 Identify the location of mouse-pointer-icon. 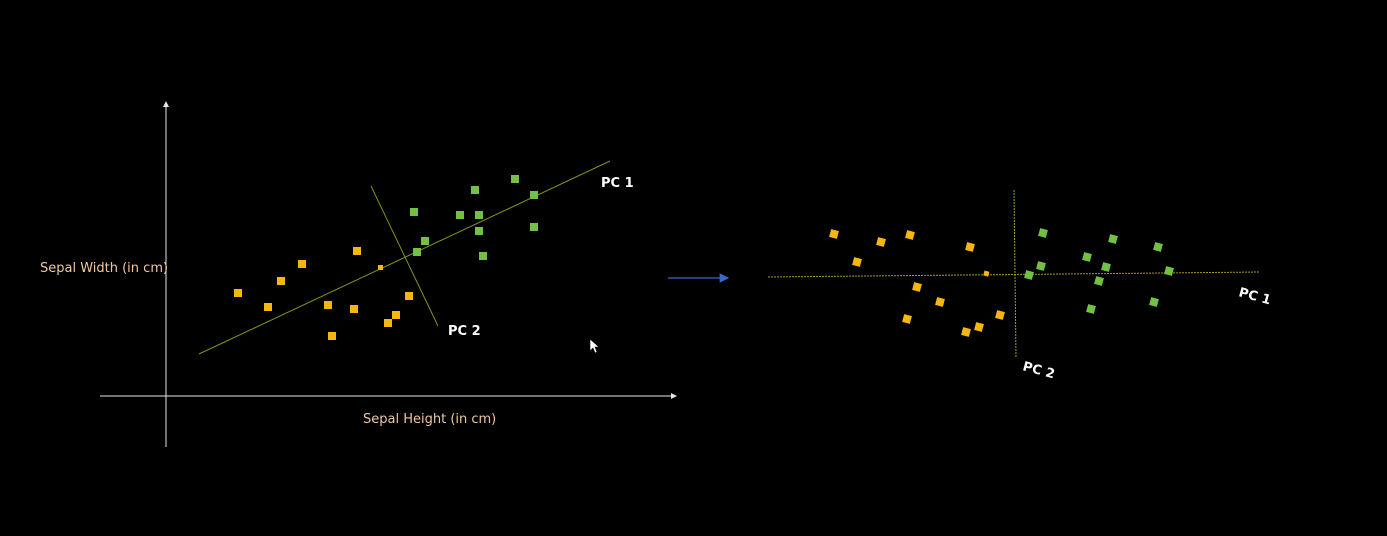
(594, 346).